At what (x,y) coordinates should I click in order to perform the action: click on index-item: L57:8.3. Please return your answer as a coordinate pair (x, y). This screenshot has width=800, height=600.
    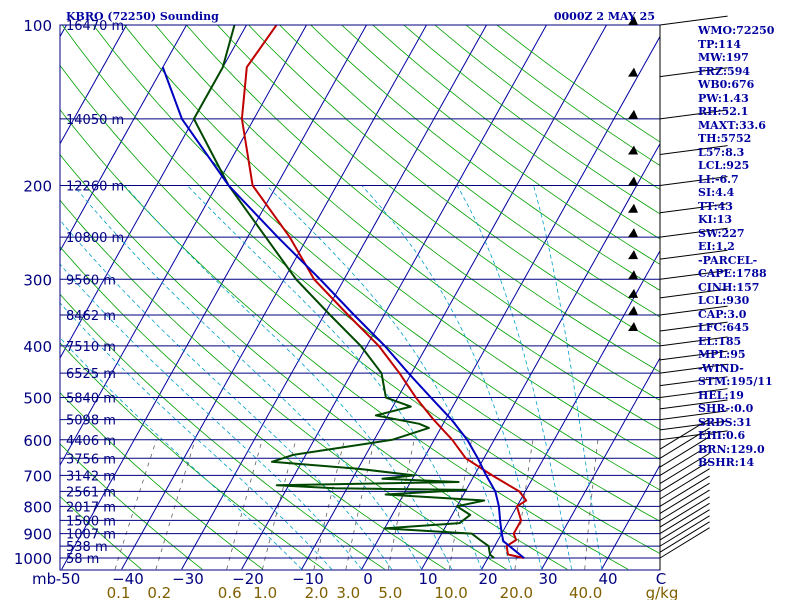
    Looking at the image, I should click on (721, 152).